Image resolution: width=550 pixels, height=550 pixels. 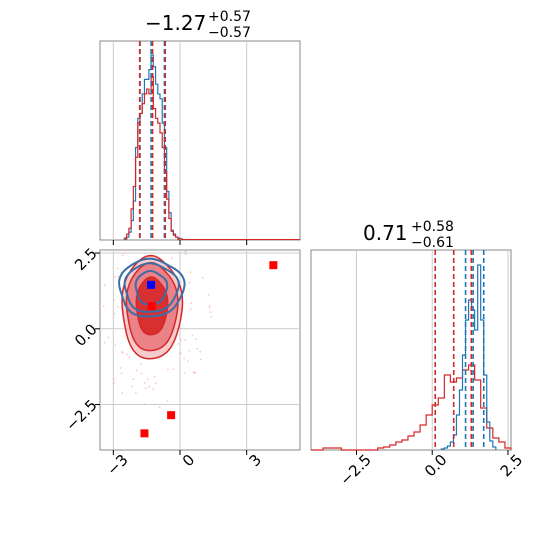 What do you see at coordinates (229, 33) in the screenshot?
I see `x-title-lower: −0.57` at bounding box center [229, 33].